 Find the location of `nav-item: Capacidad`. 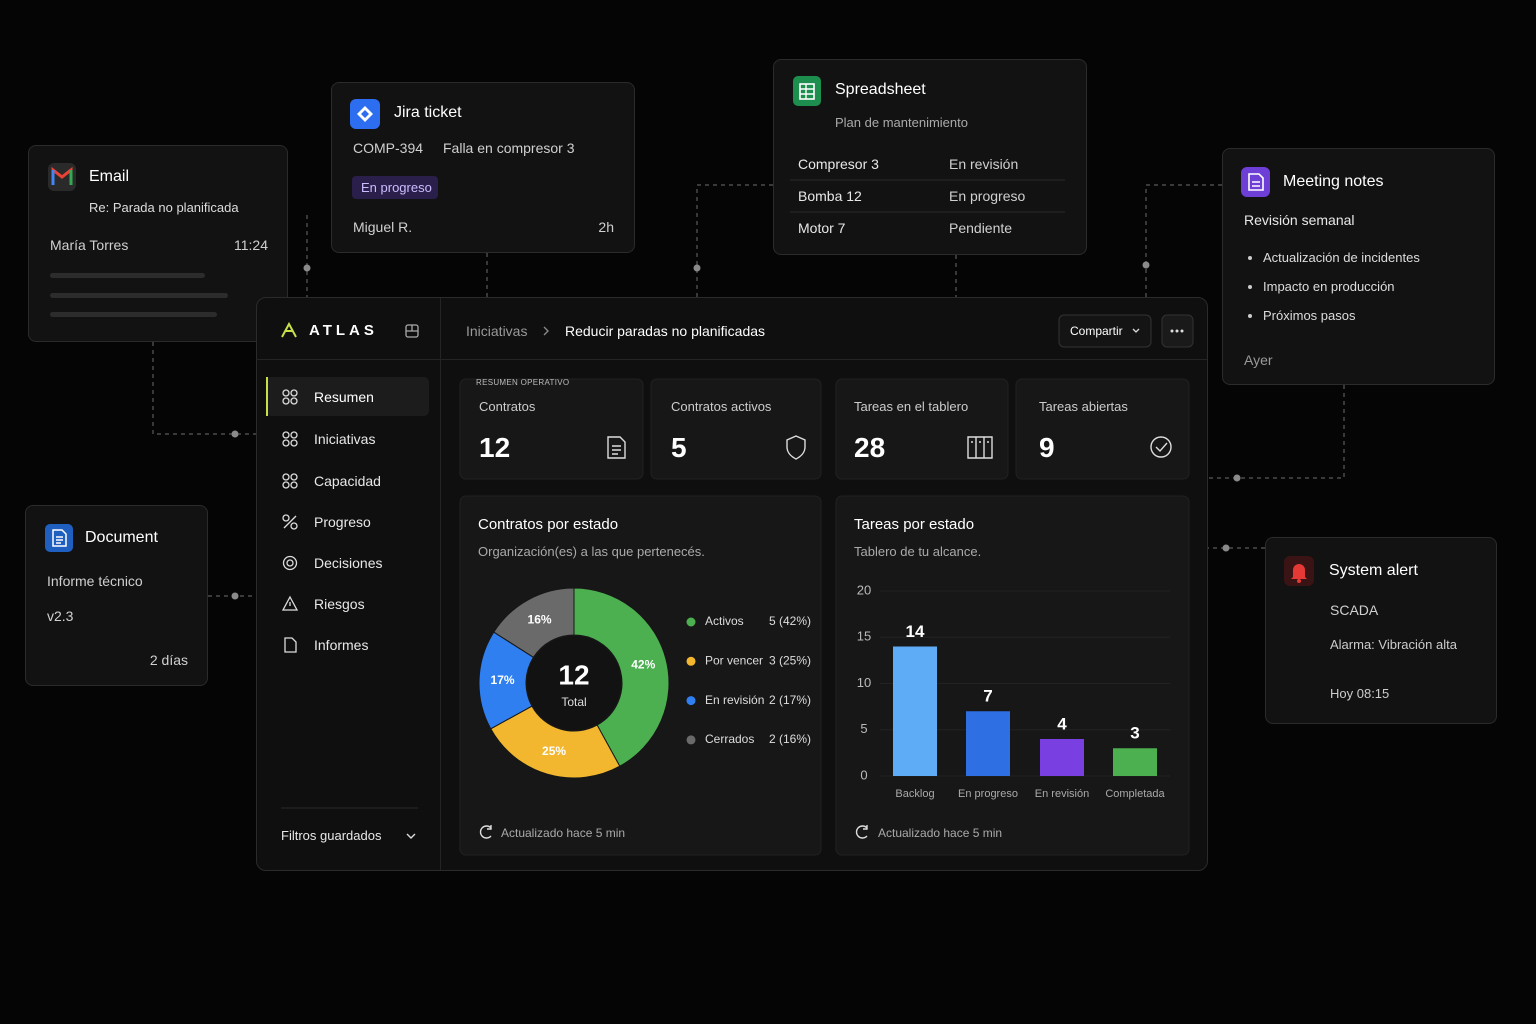

nav-item: Capacidad is located at coordinates (347, 481).